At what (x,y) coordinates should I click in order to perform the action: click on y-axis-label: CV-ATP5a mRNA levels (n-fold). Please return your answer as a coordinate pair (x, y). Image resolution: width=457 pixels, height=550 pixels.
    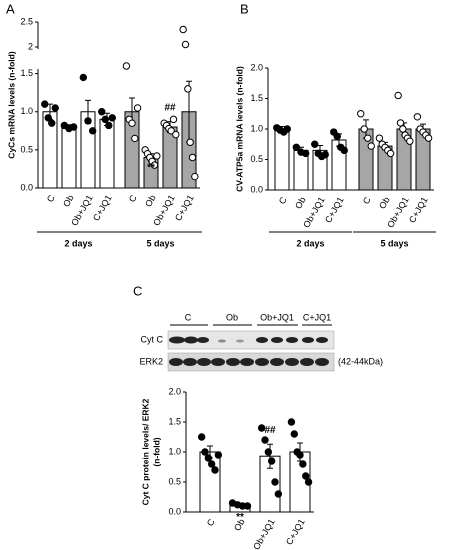
    Looking at the image, I should click on (239, 129).